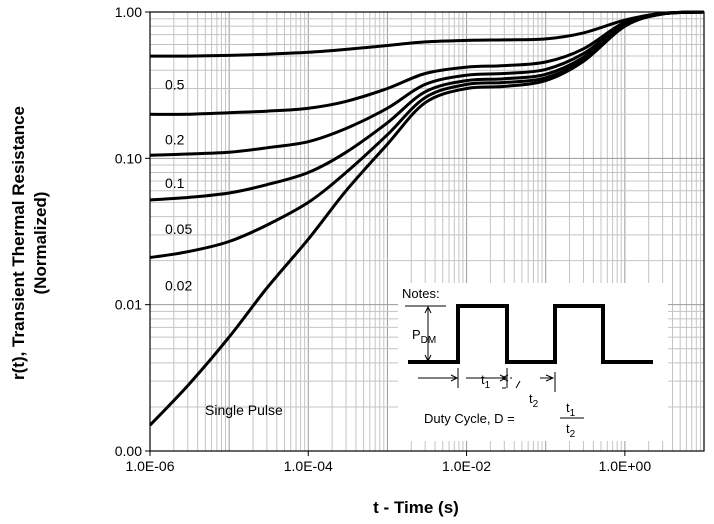 The image size is (714, 524). I want to click on pdm-label: PDM, so click(424, 336).